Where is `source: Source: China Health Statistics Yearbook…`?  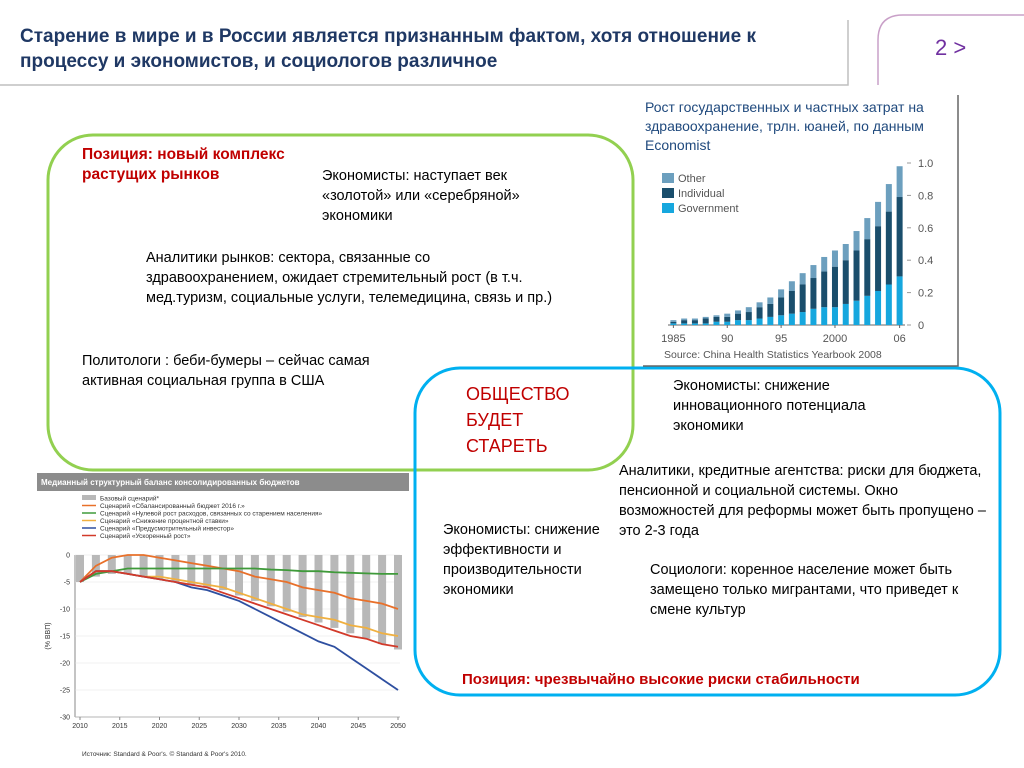
source: Source: China Health Statistics Yearbook… is located at coordinates (773, 355).